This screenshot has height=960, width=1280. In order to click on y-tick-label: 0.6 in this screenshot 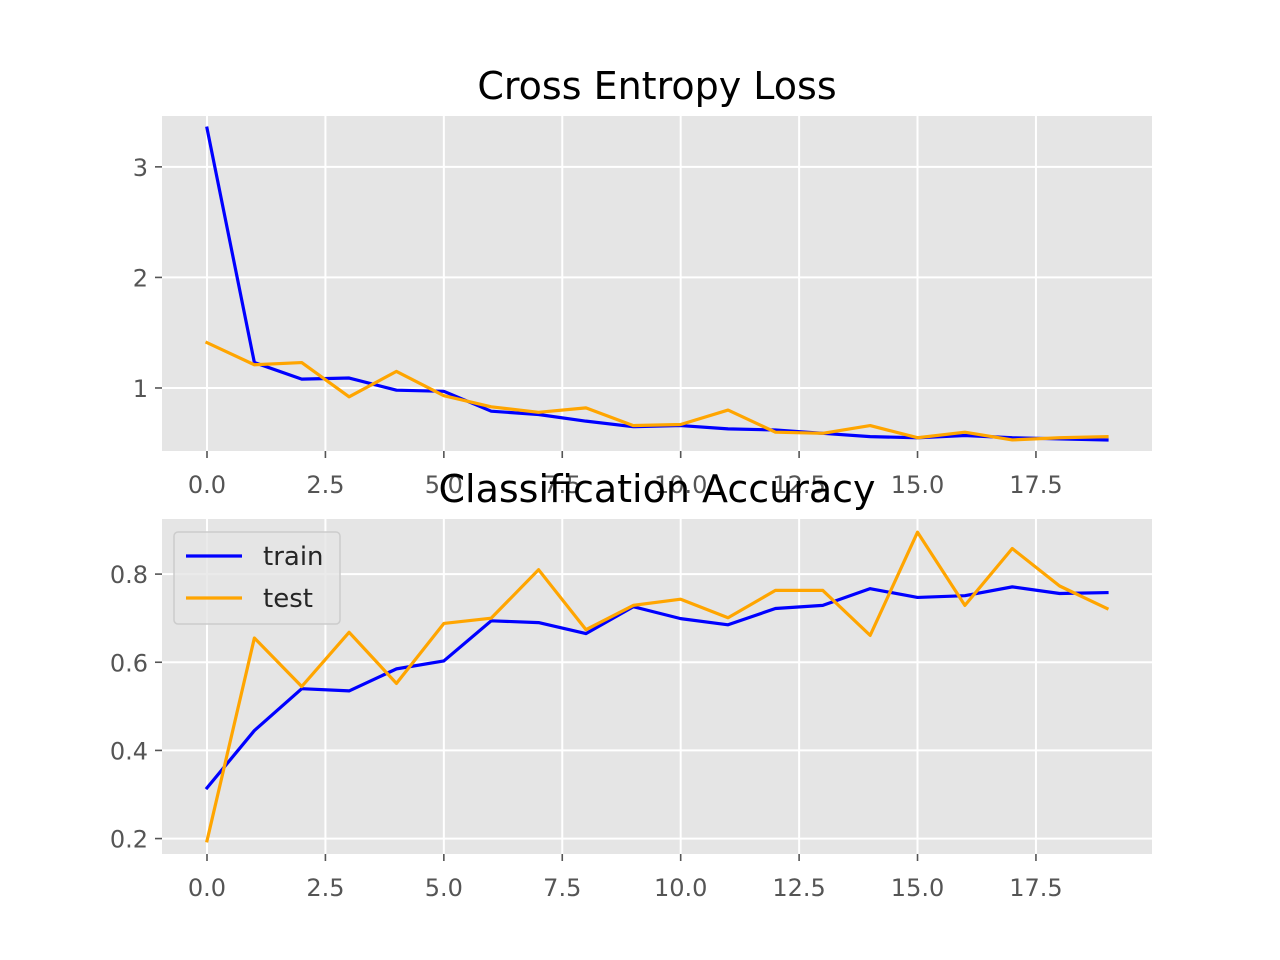, I will do `click(129, 663)`.